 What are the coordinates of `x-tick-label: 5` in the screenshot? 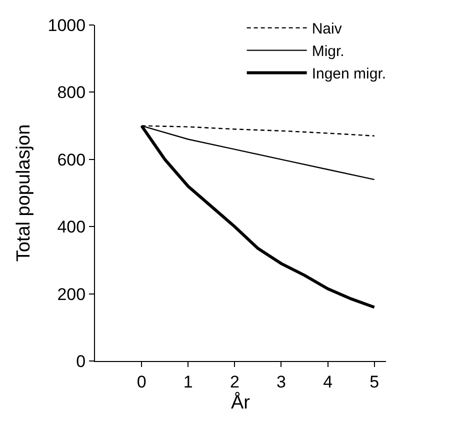 It's located at (375, 382).